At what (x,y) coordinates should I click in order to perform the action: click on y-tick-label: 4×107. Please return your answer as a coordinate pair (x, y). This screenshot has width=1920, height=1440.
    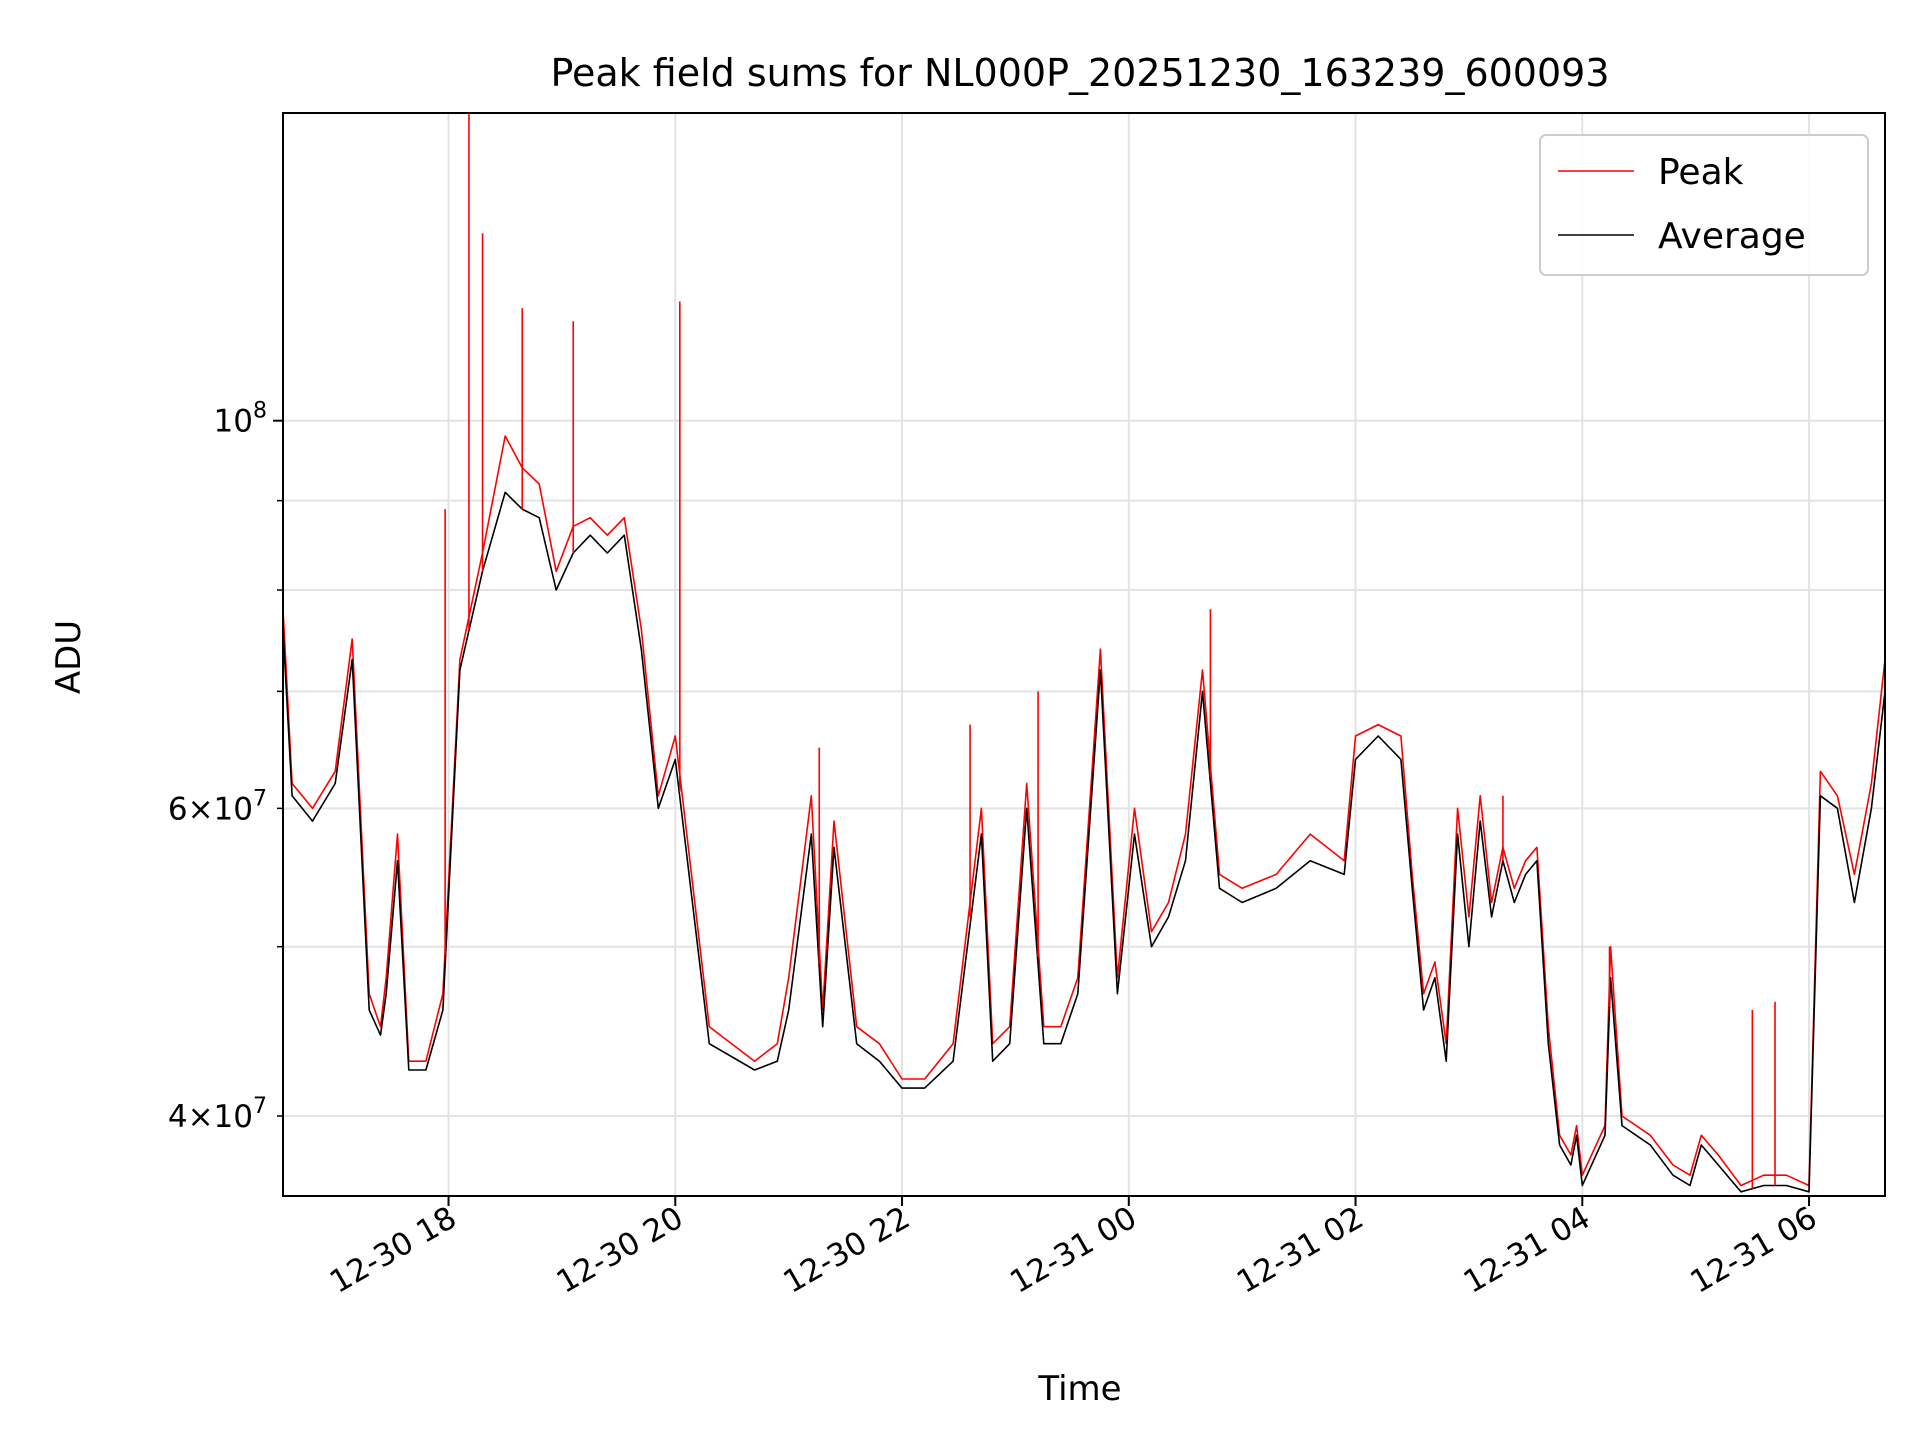
    Looking at the image, I should click on (217, 1114).